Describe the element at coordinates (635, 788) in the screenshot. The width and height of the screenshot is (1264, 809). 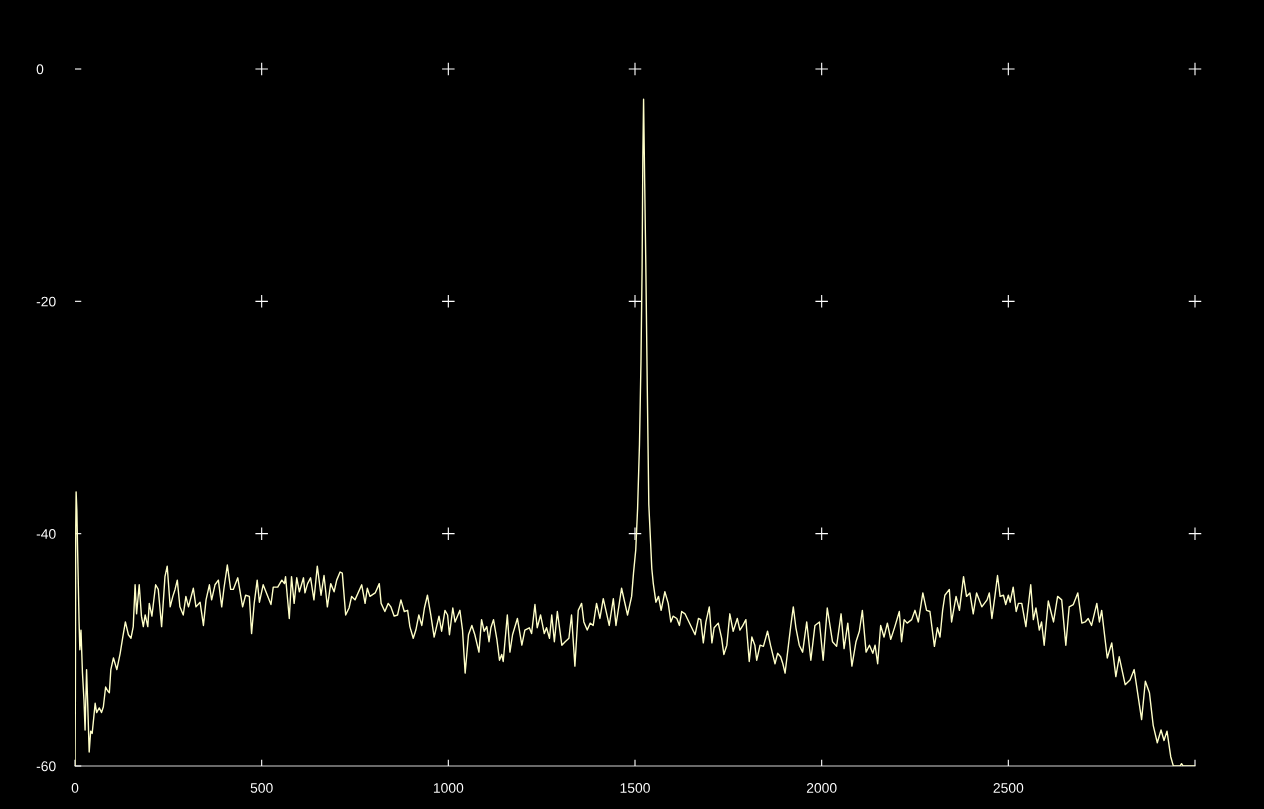
I see `x-tick-label: 1500` at that location.